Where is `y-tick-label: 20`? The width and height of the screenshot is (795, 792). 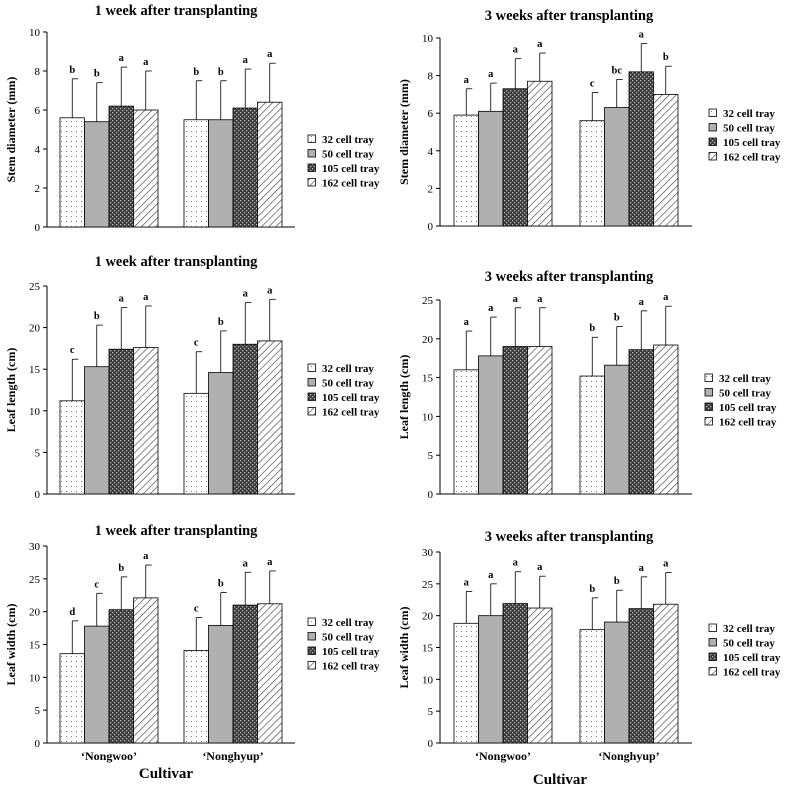
y-tick-label: 20 is located at coordinates (428, 617).